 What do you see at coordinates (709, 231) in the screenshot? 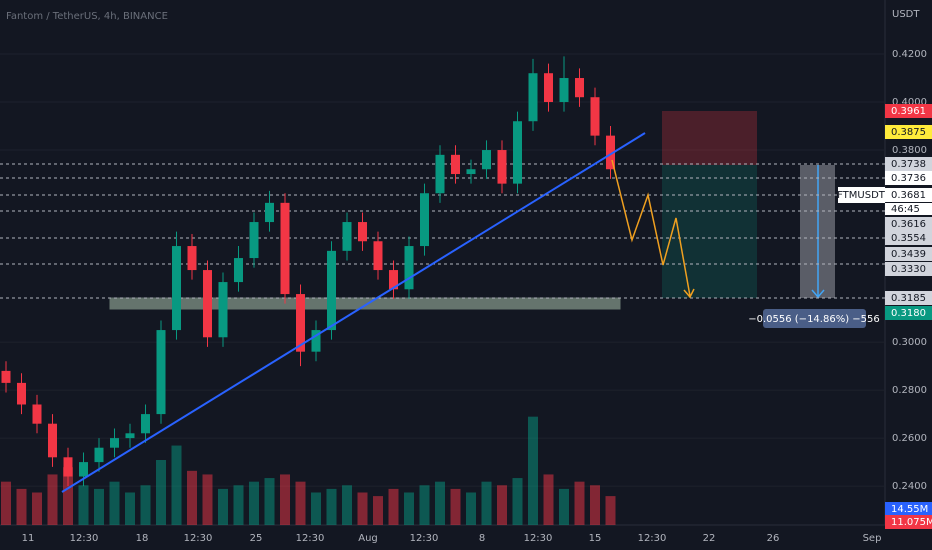
I see `target-zone` at bounding box center [709, 231].